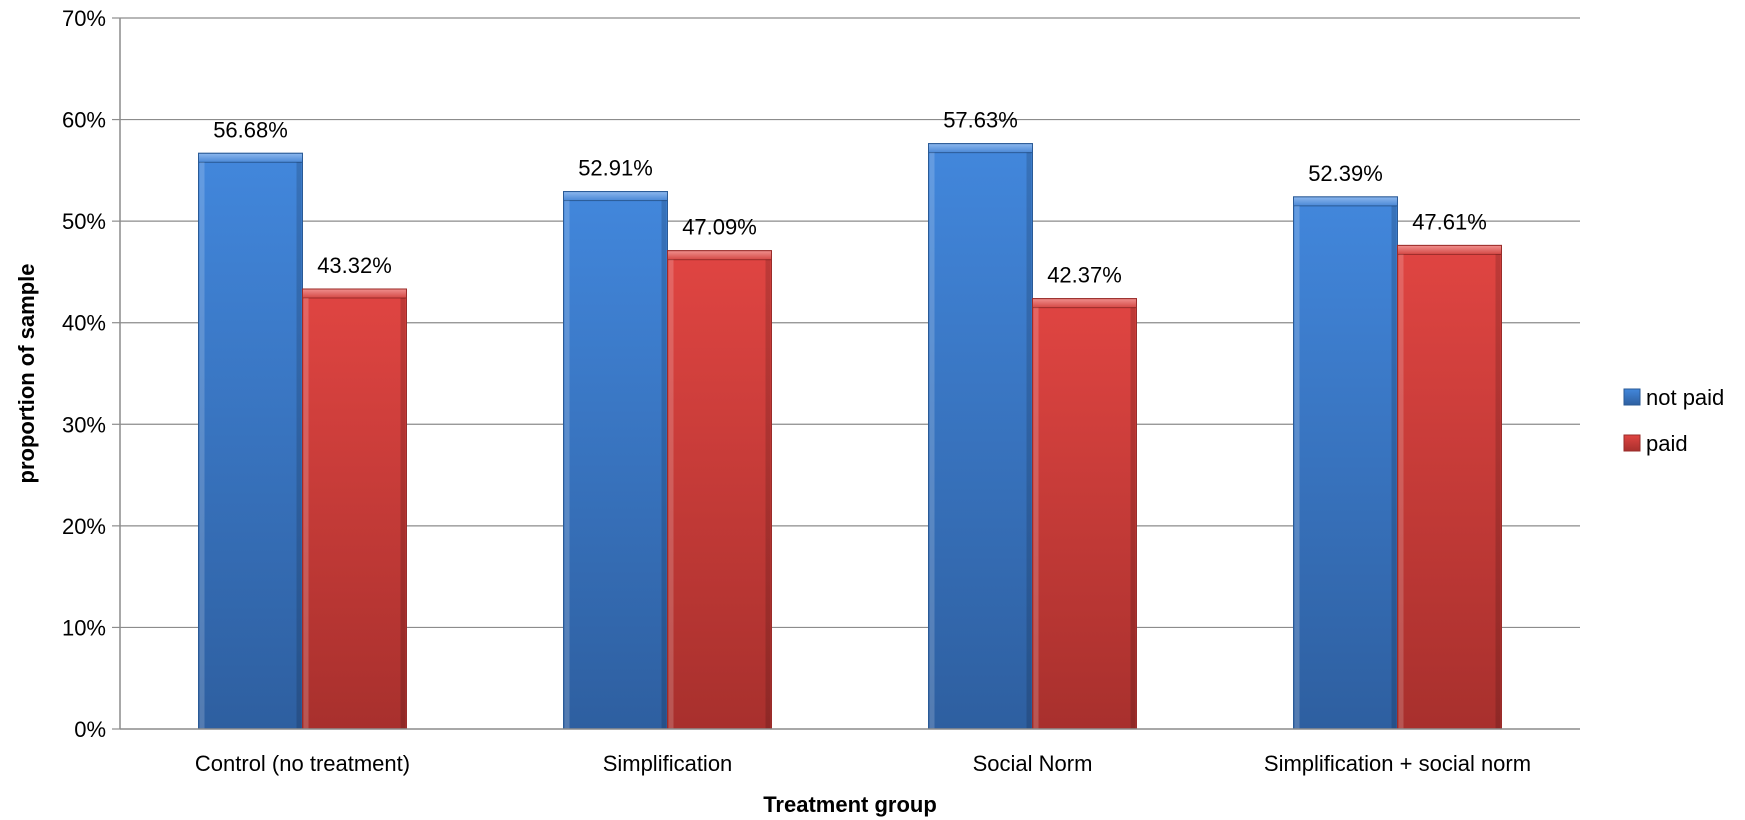  What do you see at coordinates (84, 18) in the screenshot?
I see `y-tick-label: 70%` at bounding box center [84, 18].